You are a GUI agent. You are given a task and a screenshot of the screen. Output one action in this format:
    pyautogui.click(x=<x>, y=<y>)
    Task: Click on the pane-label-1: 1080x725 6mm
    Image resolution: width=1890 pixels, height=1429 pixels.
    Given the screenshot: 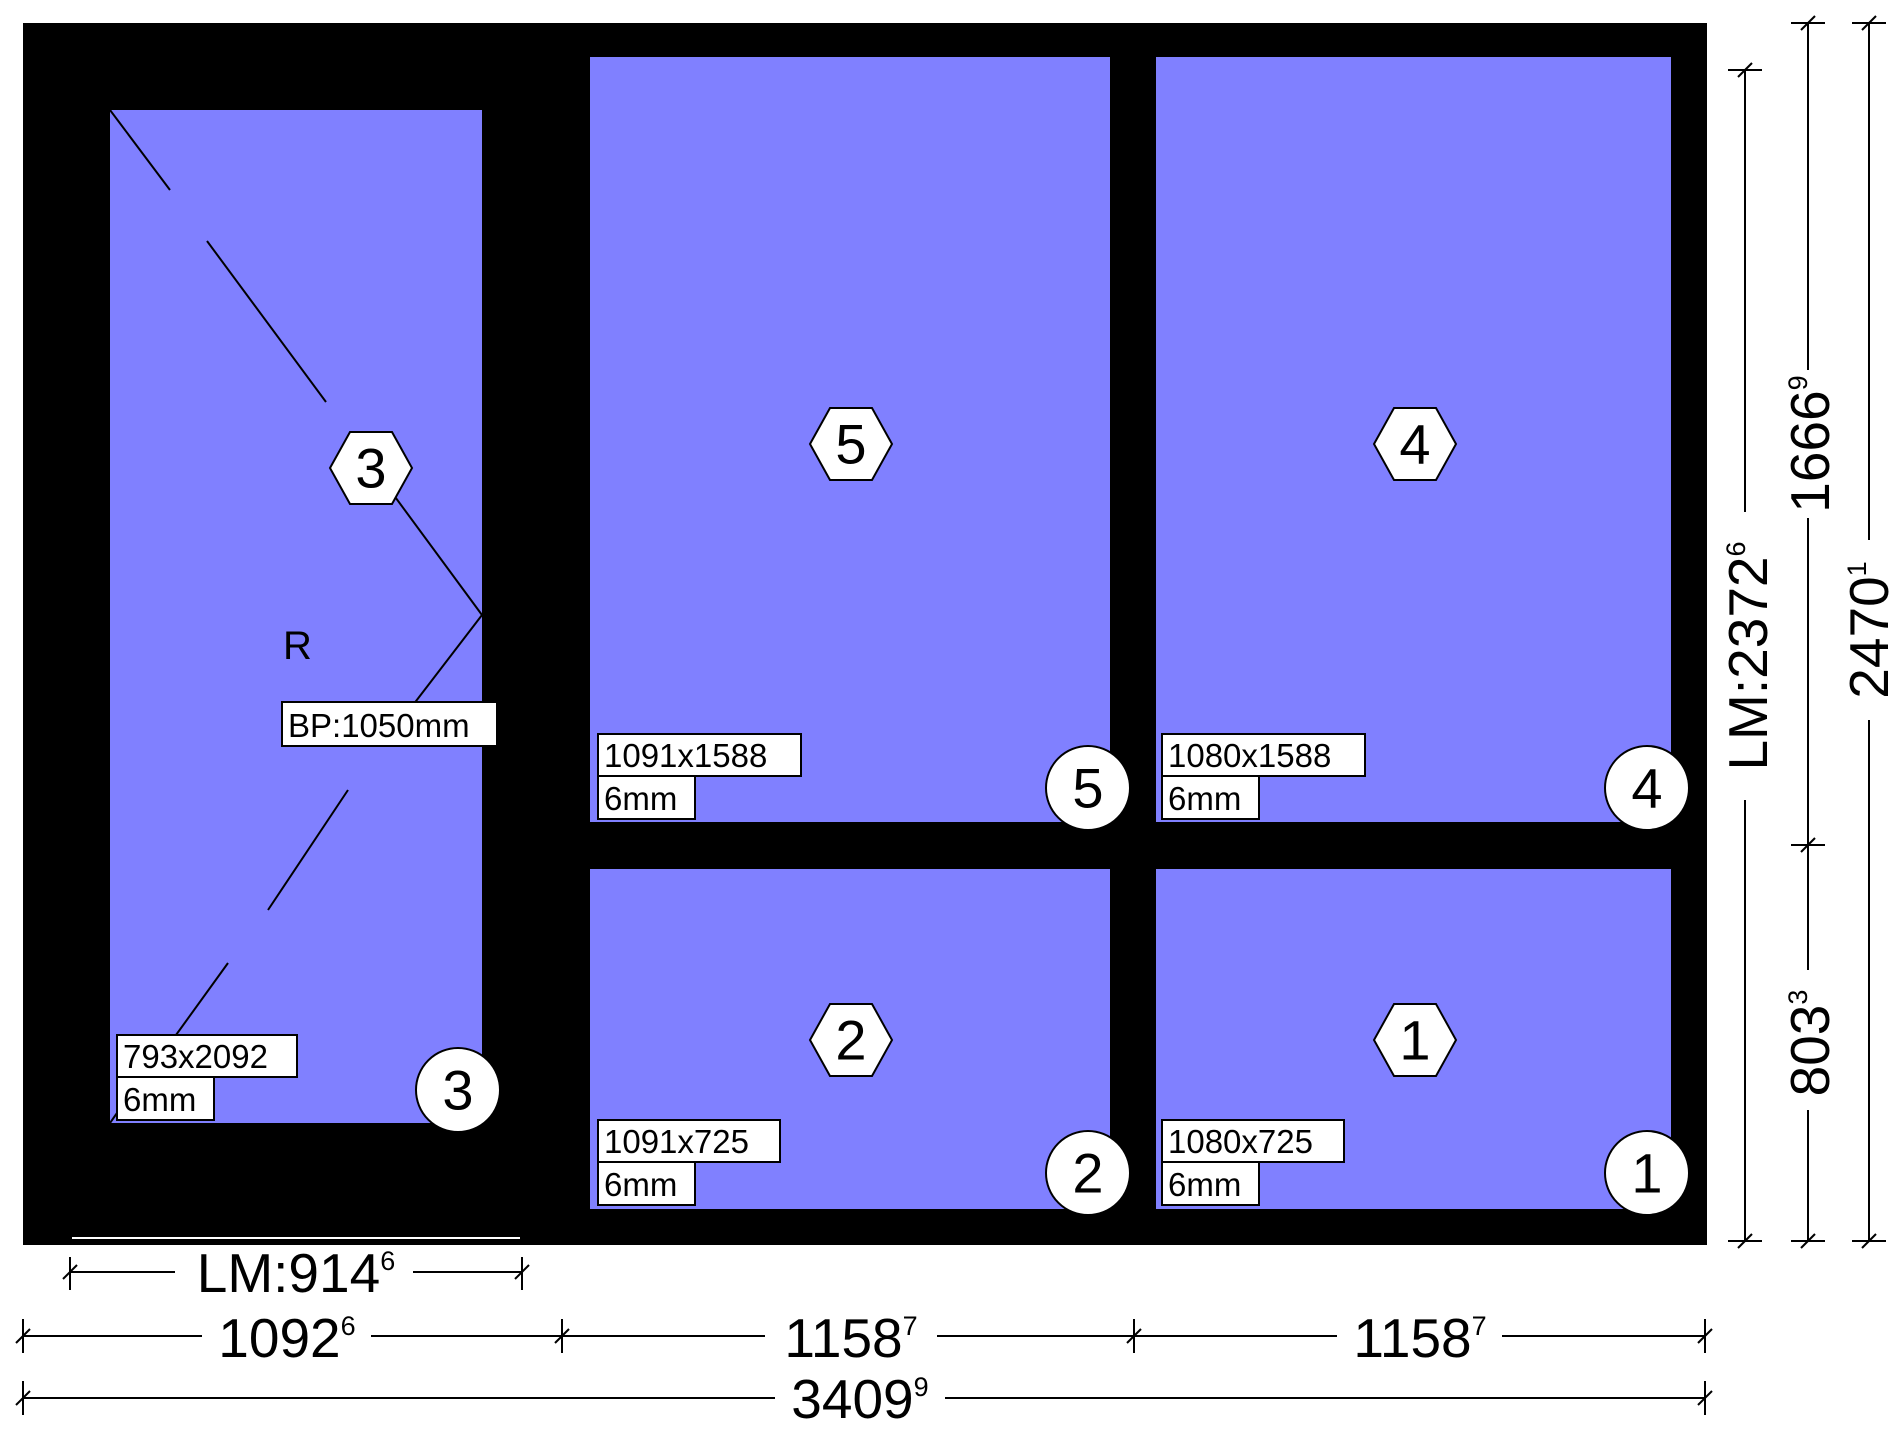 What is the action you would take?
    pyautogui.click(x=1253, y=1162)
    